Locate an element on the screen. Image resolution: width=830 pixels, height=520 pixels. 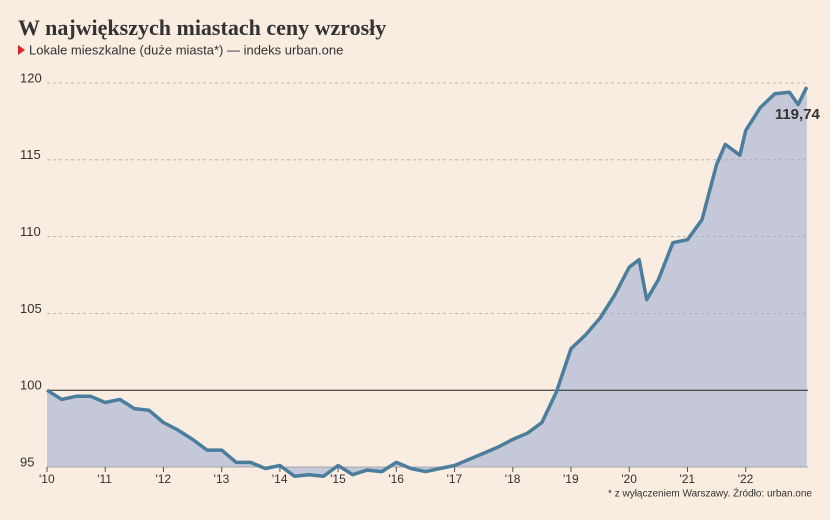
x-tick-label: '11 is located at coordinates (104, 479).